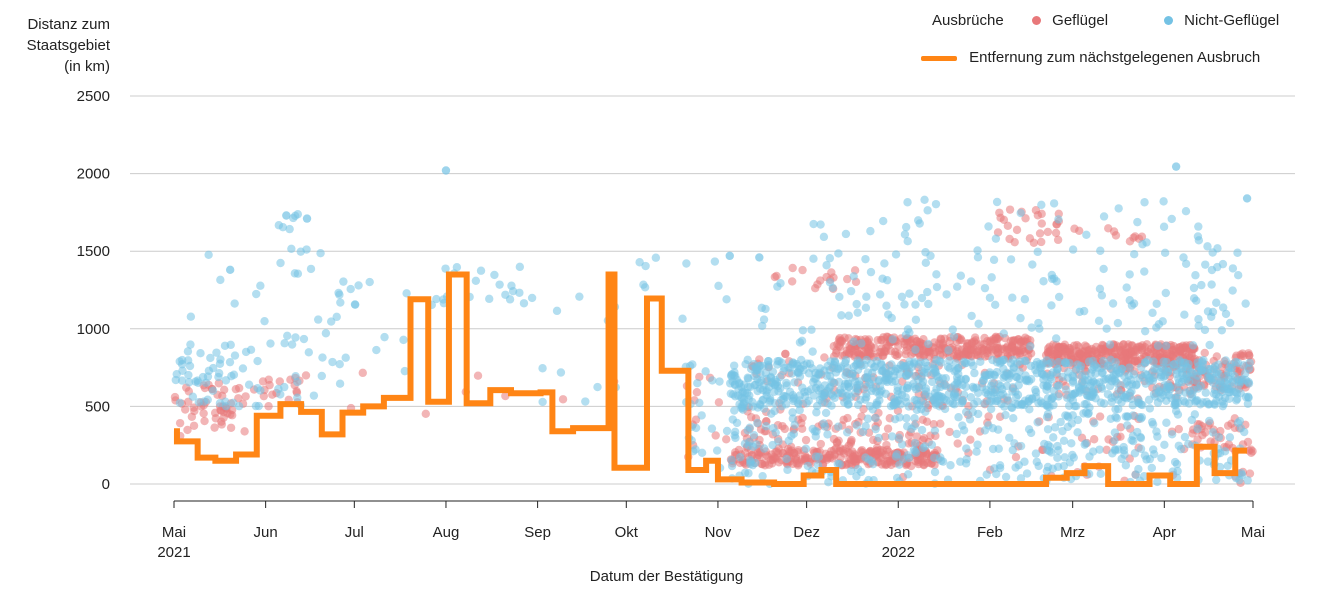 The width and height of the screenshot is (1333, 600). What do you see at coordinates (68, 24) in the screenshot?
I see `y-axis-title-line-1: Distanz zum` at bounding box center [68, 24].